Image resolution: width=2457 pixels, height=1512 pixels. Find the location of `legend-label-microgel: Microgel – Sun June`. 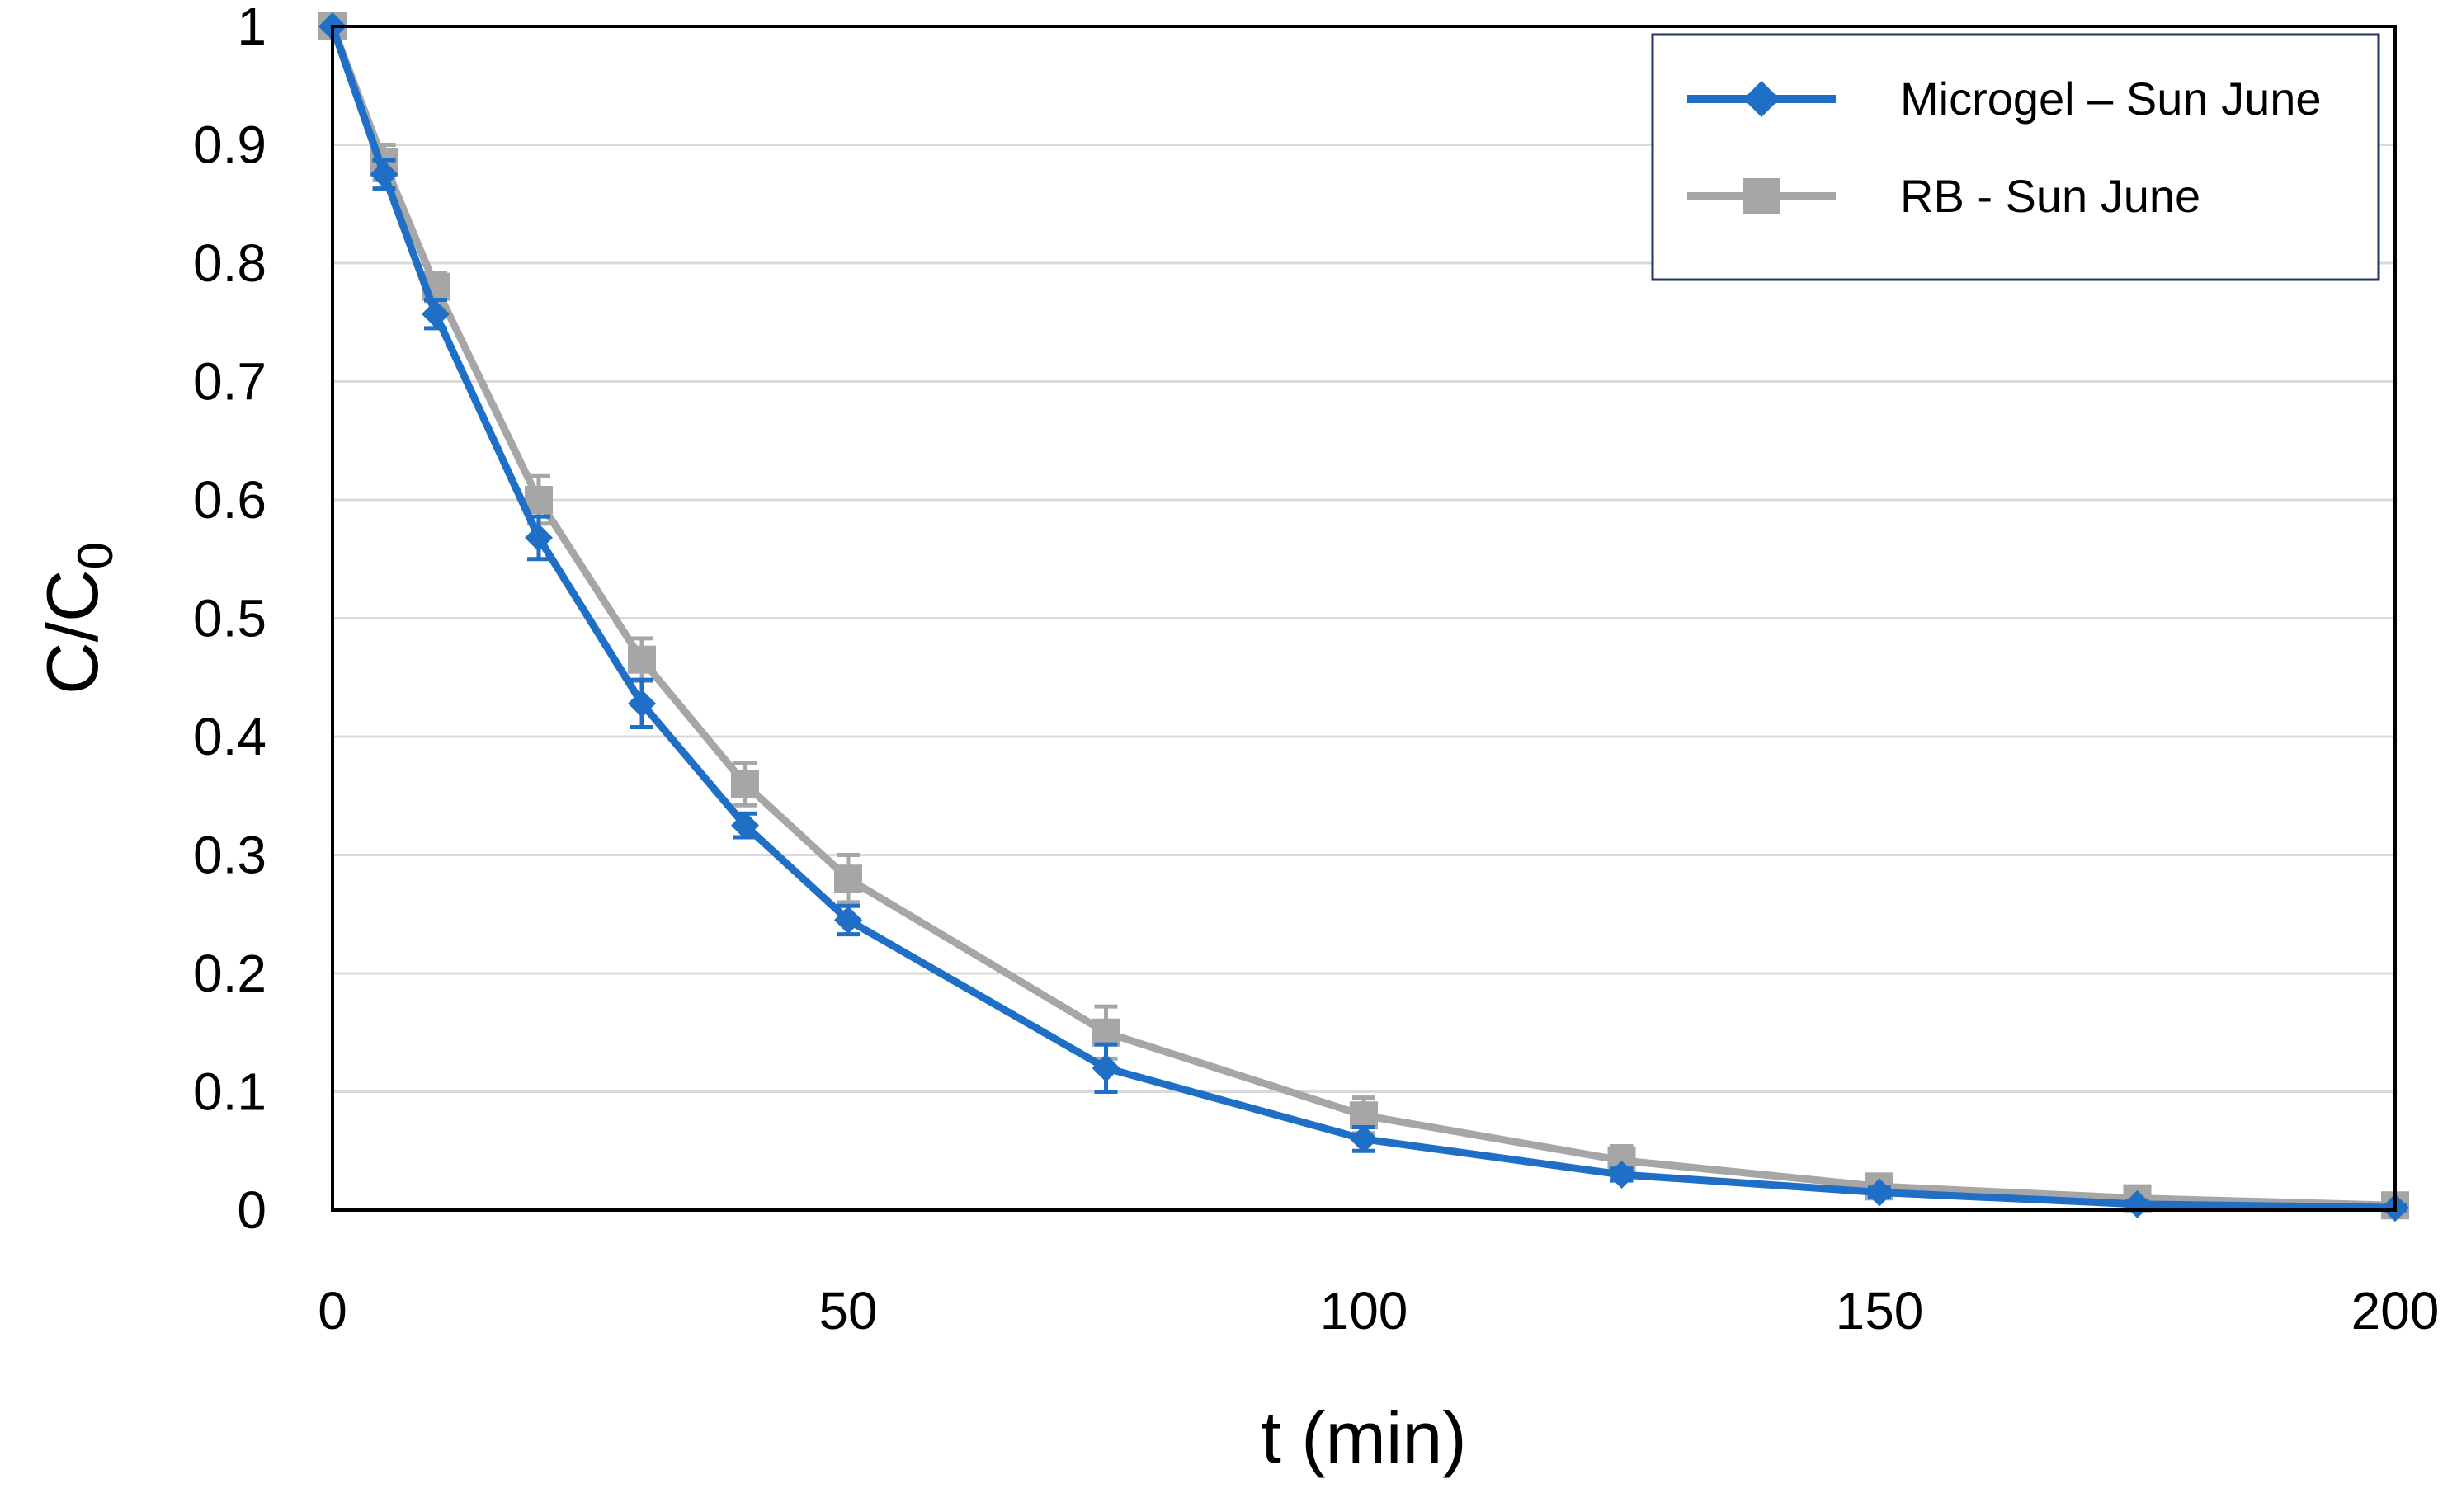

legend-label-microgel: Microgel – Sun June is located at coordinates (2111, 99).